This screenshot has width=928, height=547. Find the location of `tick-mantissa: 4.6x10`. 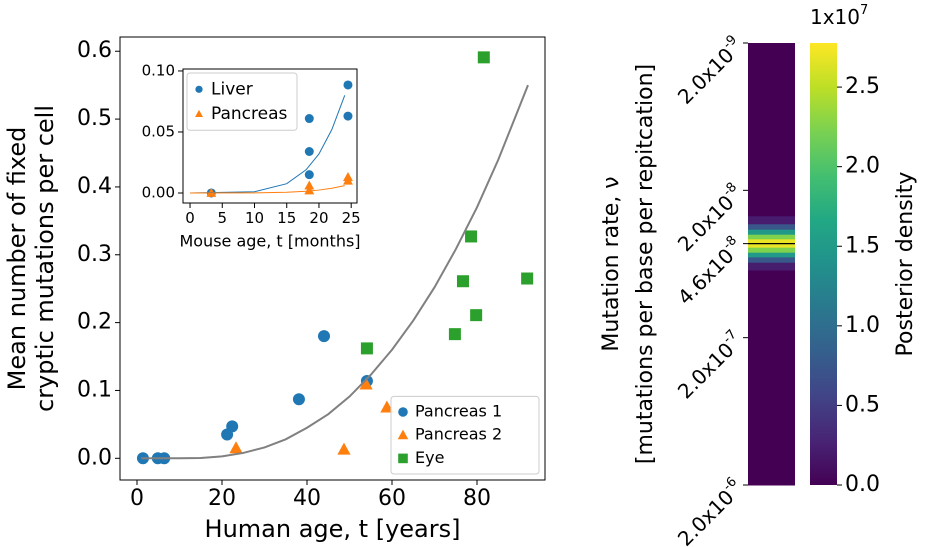

tick-mantissa: 4.6x10 is located at coordinates (705, 276).